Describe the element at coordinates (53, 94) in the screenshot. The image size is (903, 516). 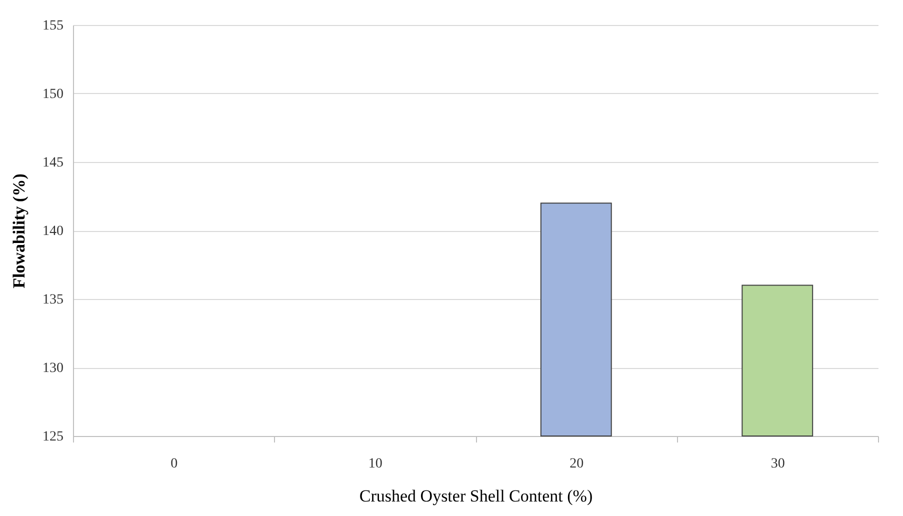
I see `y-tick-label: 150` at that location.